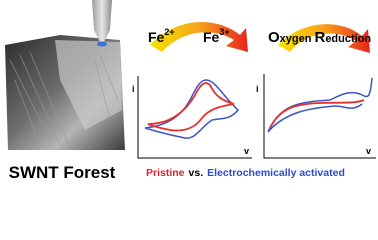 This screenshot has width=378, height=240. What do you see at coordinates (165, 173) in the screenshot?
I see `legend-pristine: Pristine` at bounding box center [165, 173].